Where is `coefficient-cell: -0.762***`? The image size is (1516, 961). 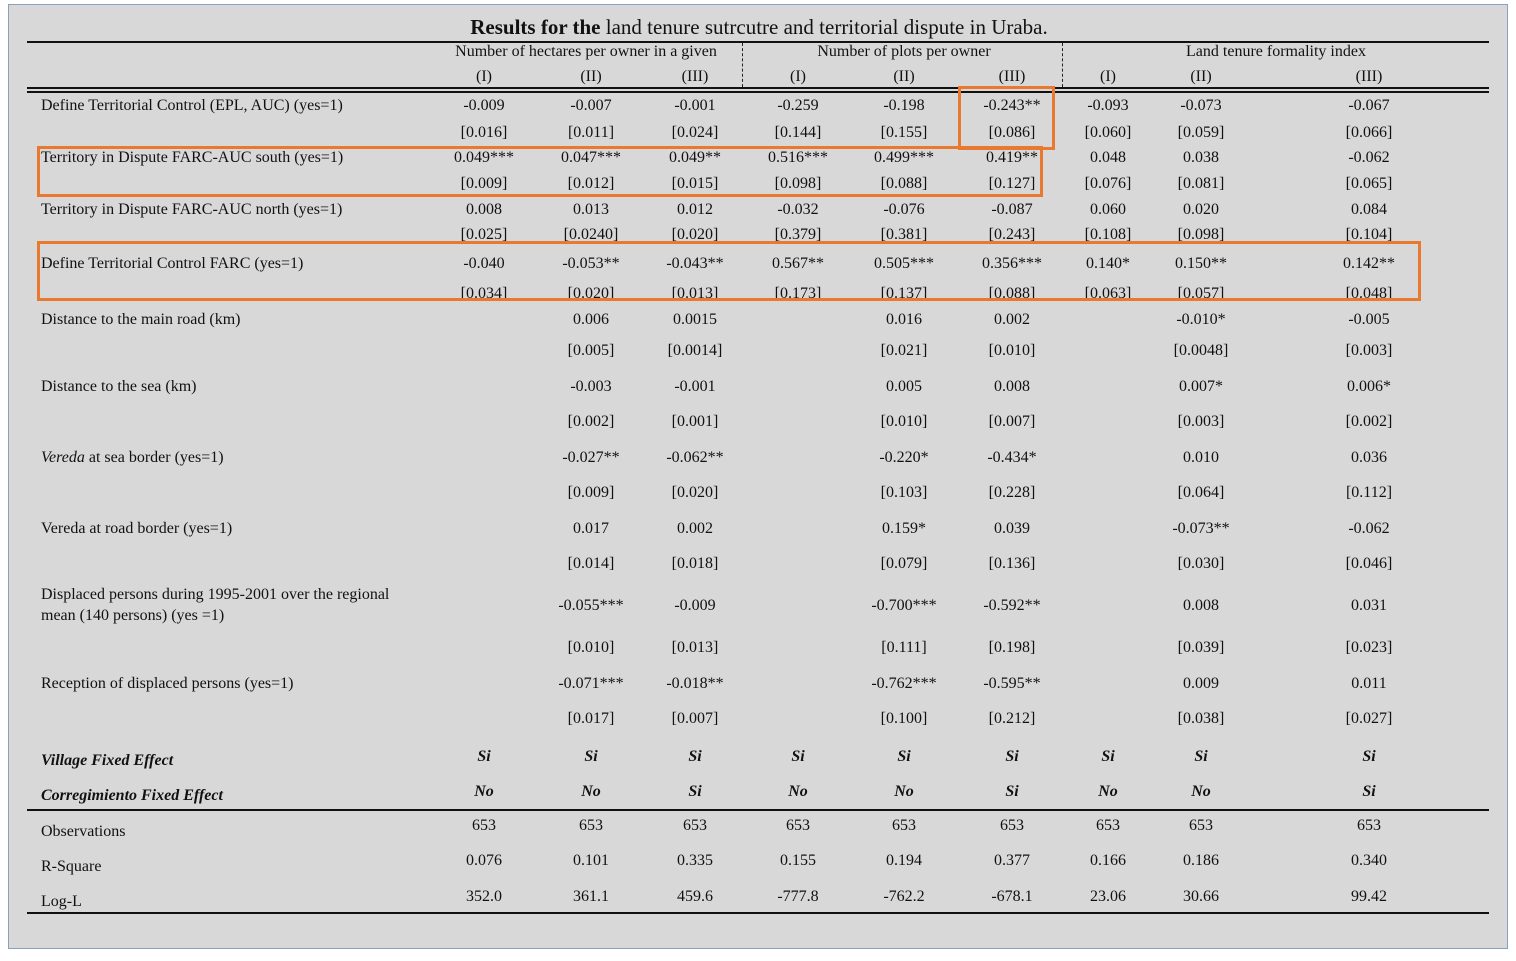
coefficient-cell: -0.762*** is located at coordinates (904, 683).